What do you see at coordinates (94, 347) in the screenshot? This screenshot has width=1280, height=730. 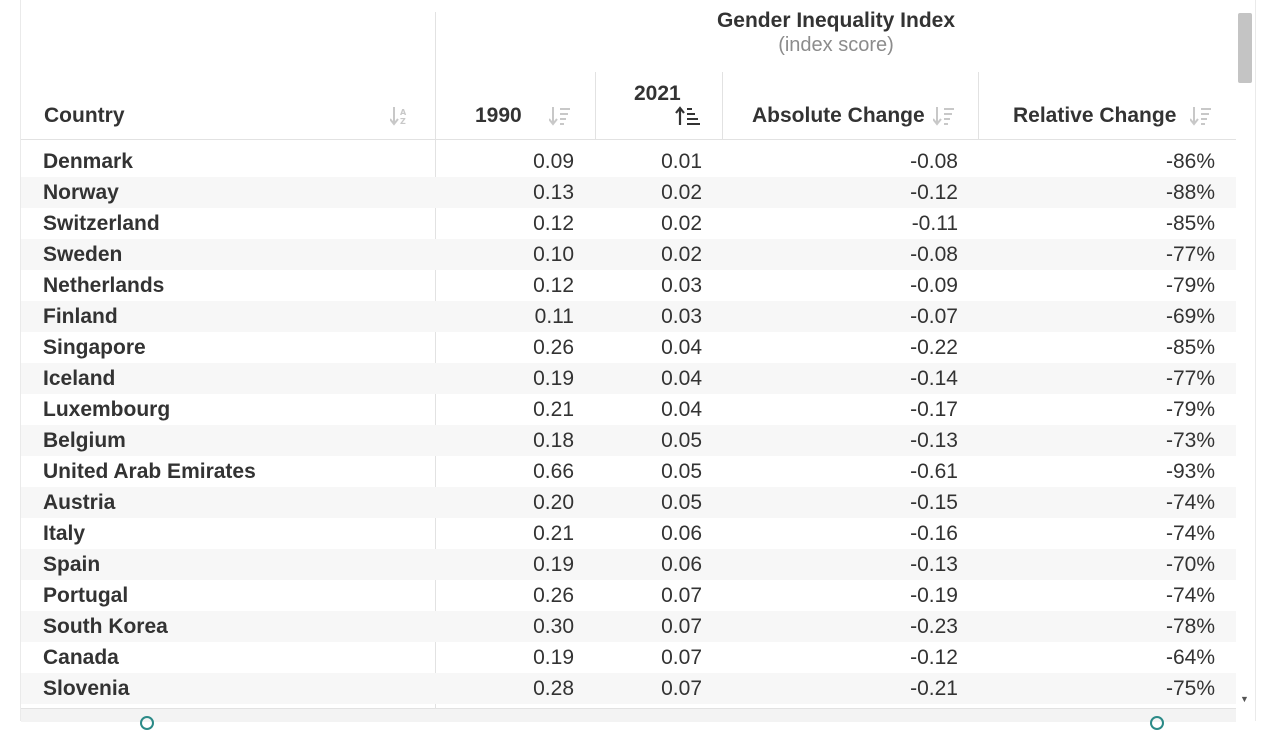 I see `cell-country: Singapore` at bounding box center [94, 347].